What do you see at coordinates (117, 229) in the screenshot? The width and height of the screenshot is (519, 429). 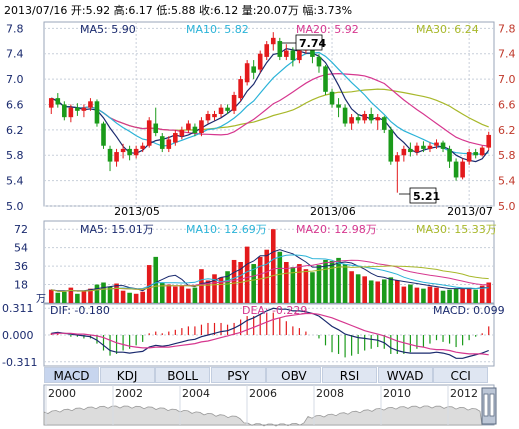 I see `legend-vol-ma5: MA5: 15.01万` at bounding box center [117, 229].